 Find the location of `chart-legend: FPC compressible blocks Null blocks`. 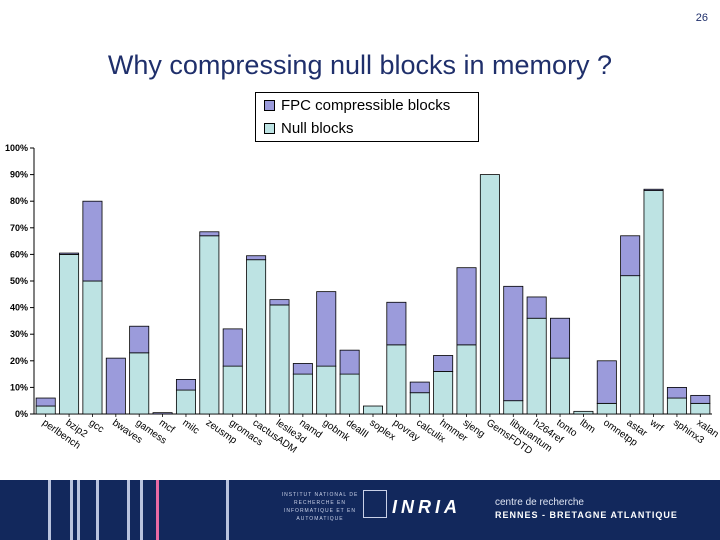

chart-legend: FPC compressible blocks Null blocks is located at coordinates (367, 117).